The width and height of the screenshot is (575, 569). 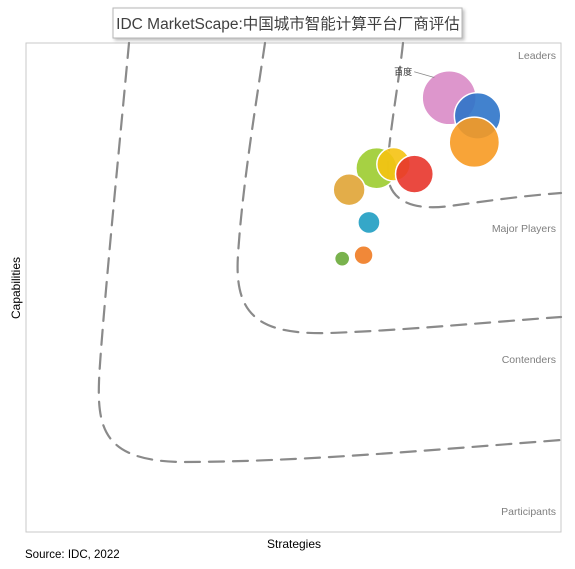 I want to click on bubble-label: 百度, so click(x=403, y=71).